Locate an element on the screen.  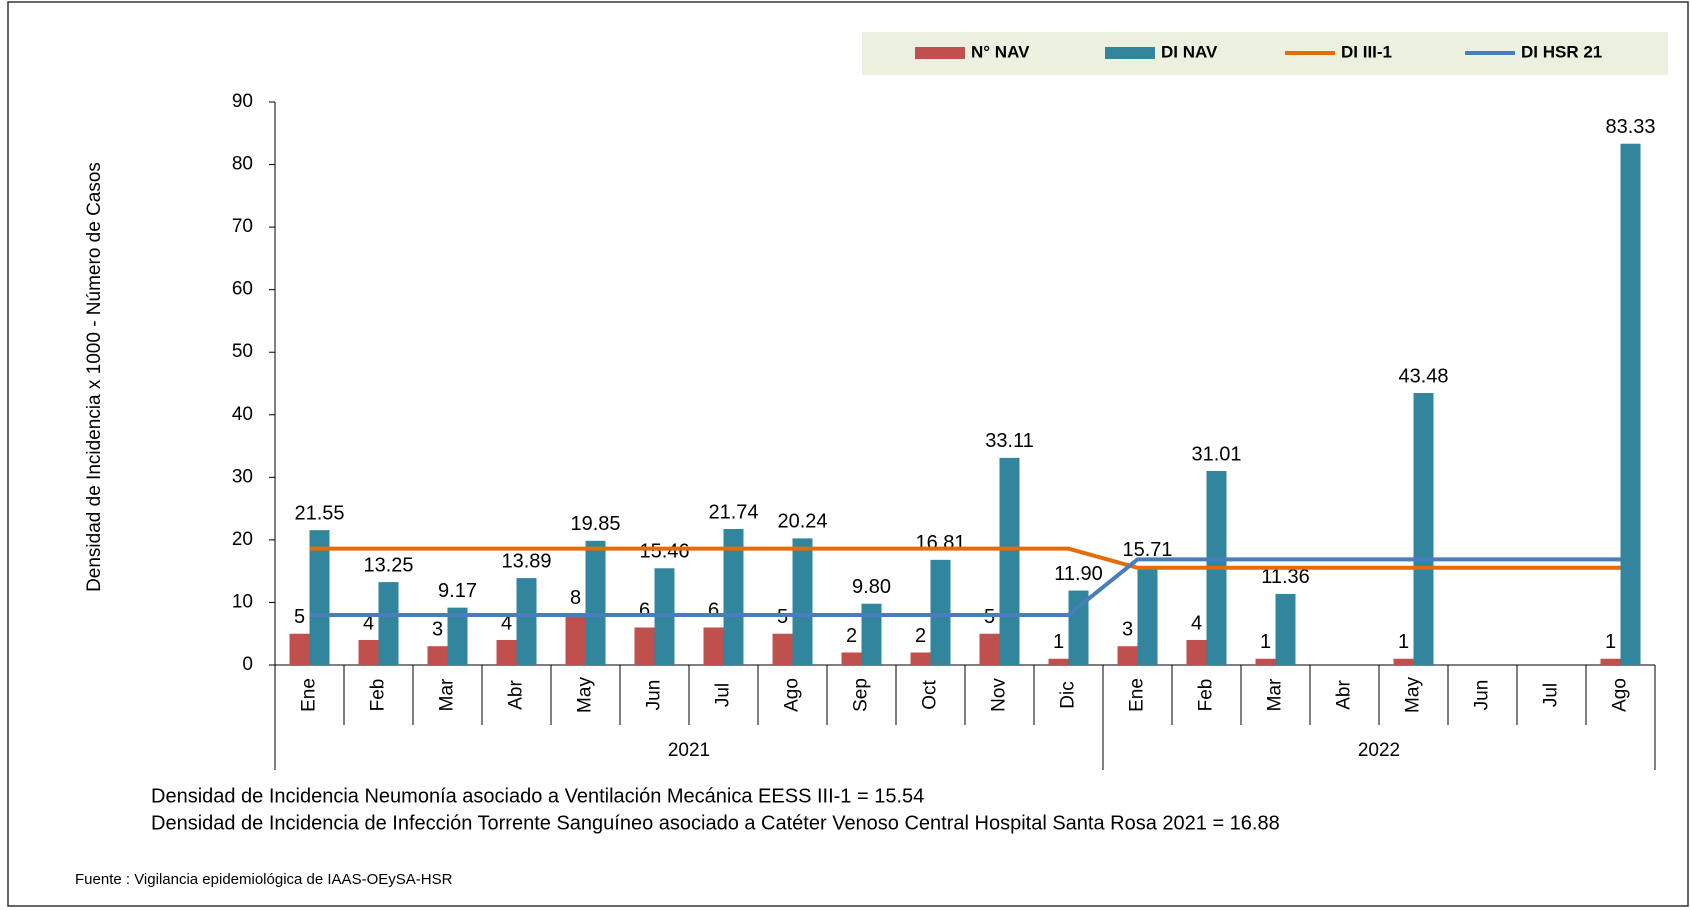
y-tick-label: 30 is located at coordinates (242, 476).